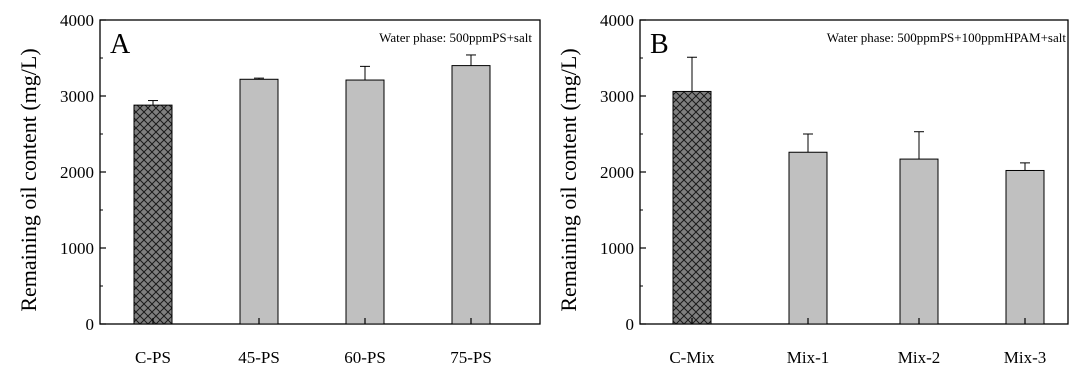 The image size is (1070, 369). What do you see at coordinates (259, 357) in the screenshot?
I see `x-tick-label: 45-PS` at bounding box center [259, 357].